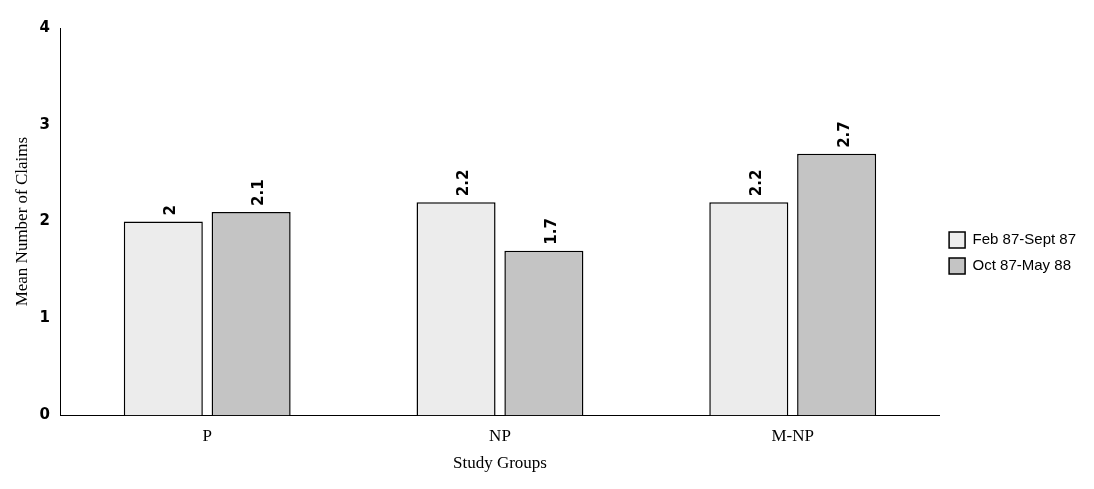 This screenshot has height=489, width=1094. Describe the element at coordinates (44, 317) in the screenshot. I see `y-tick-label: 1` at that location.